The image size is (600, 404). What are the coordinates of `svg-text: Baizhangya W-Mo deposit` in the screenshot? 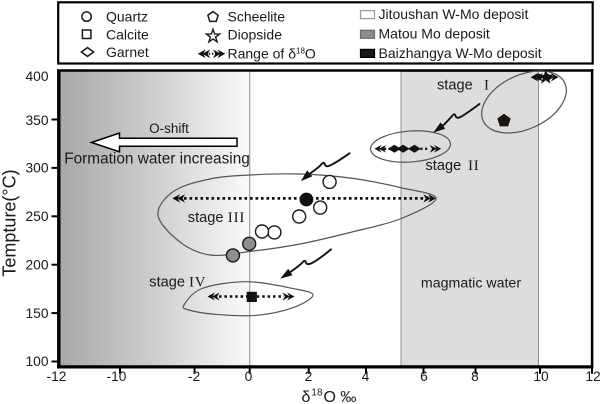 It's located at (460, 53).